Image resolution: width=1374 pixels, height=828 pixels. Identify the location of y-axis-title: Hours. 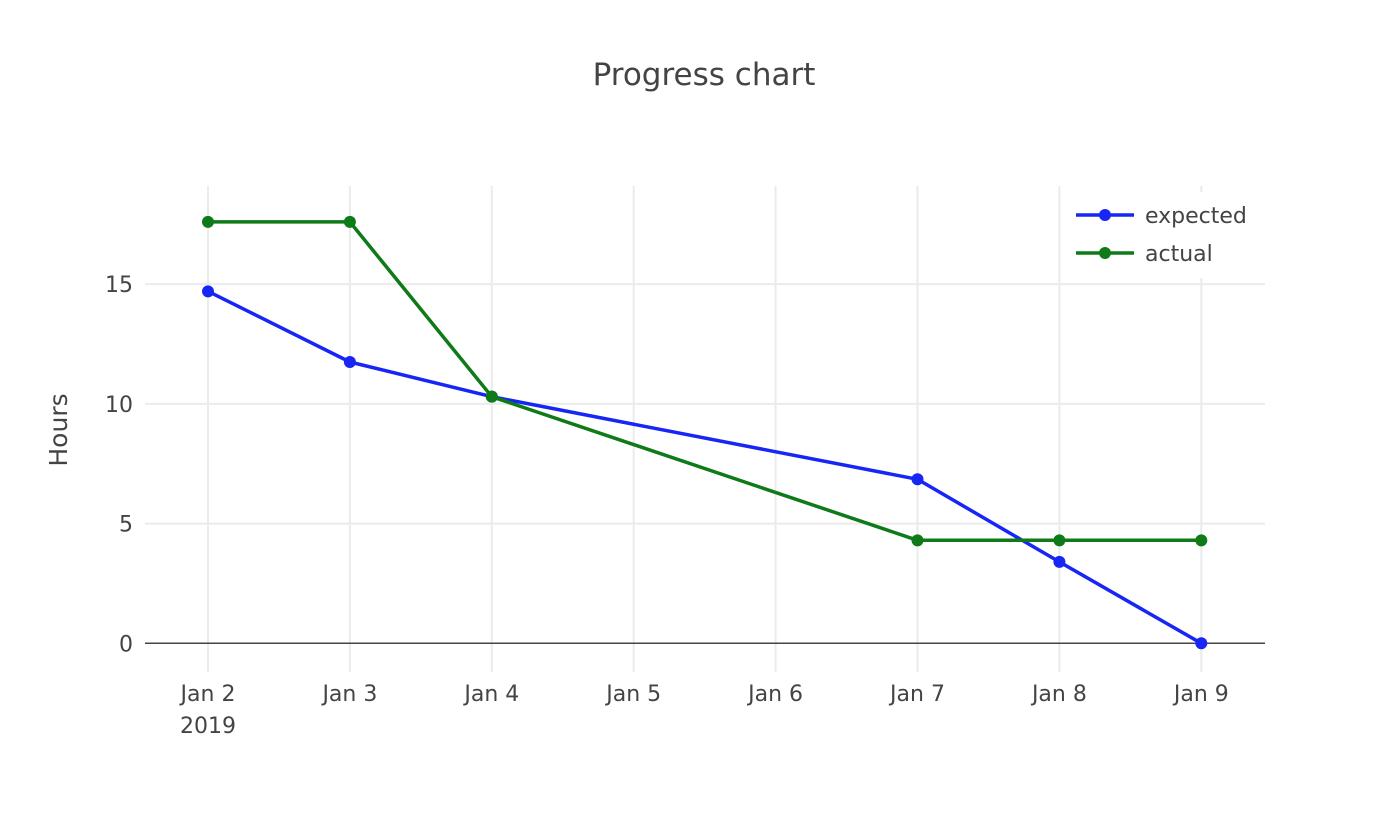
(58, 429).